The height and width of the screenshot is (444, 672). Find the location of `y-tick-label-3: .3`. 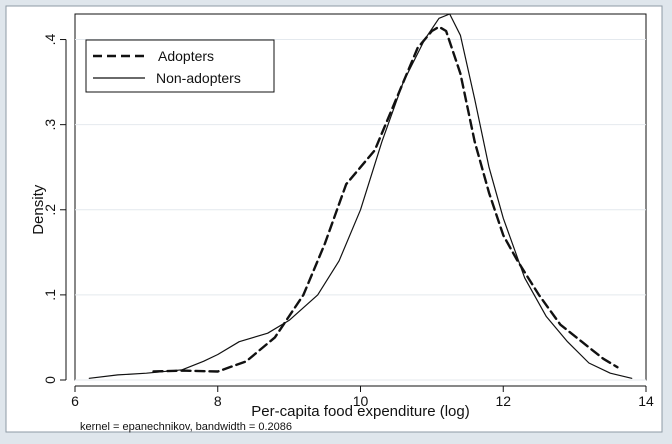

y-tick-label-3: .3 is located at coordinates (50, 125).